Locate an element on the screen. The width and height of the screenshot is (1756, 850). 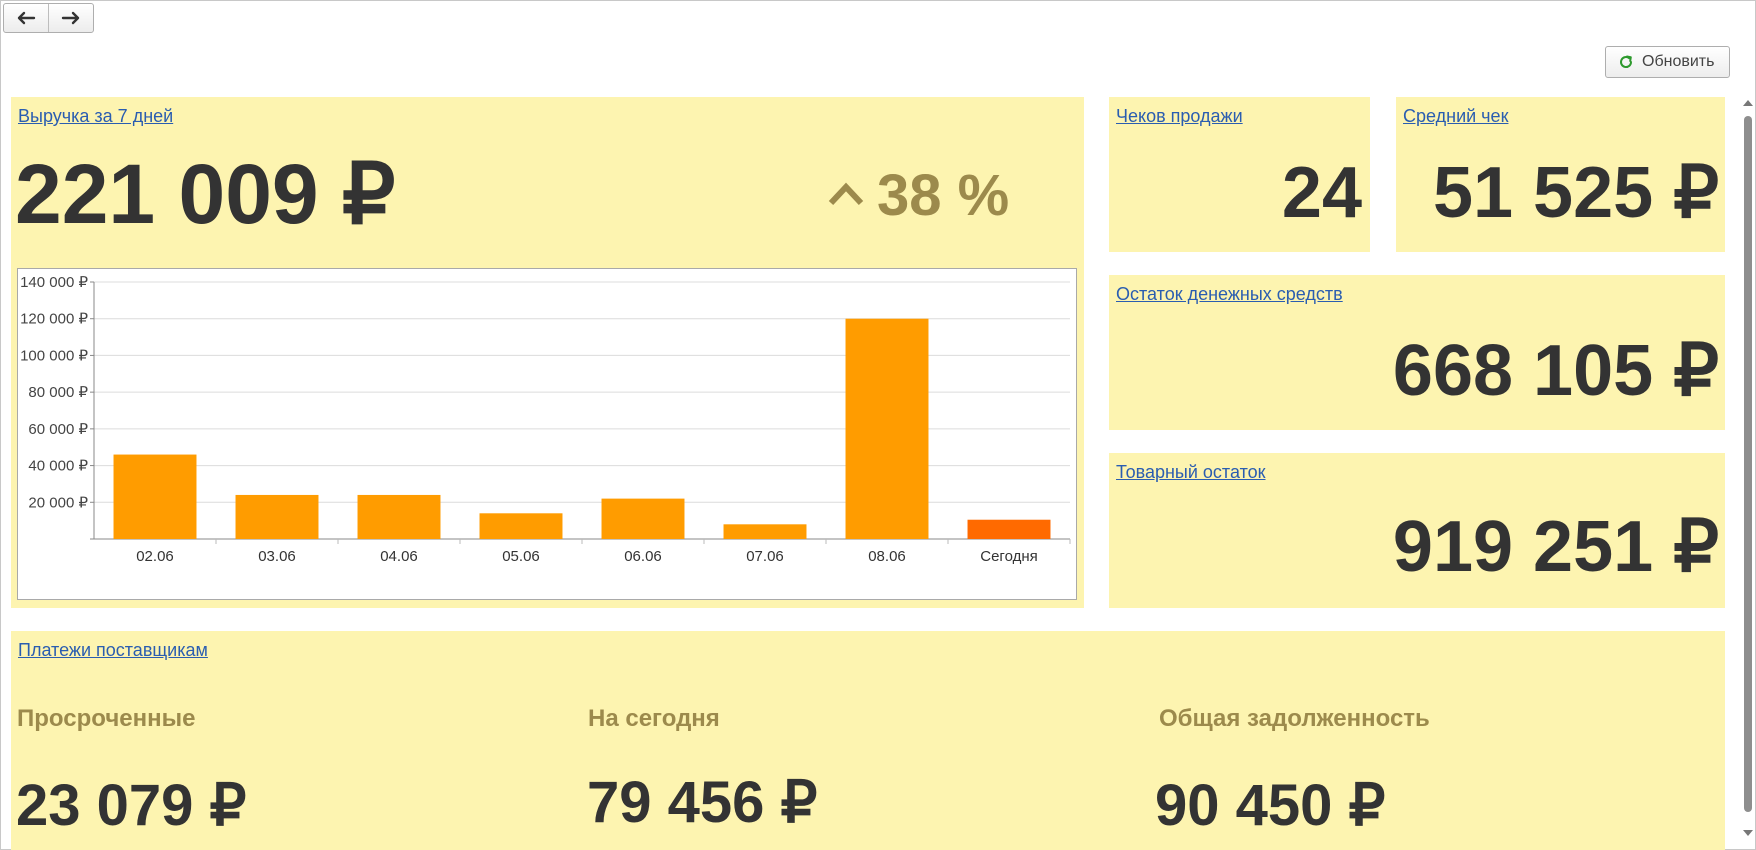
y-tick-label: 20 000 ₽ is located at coordinates (58, 502).